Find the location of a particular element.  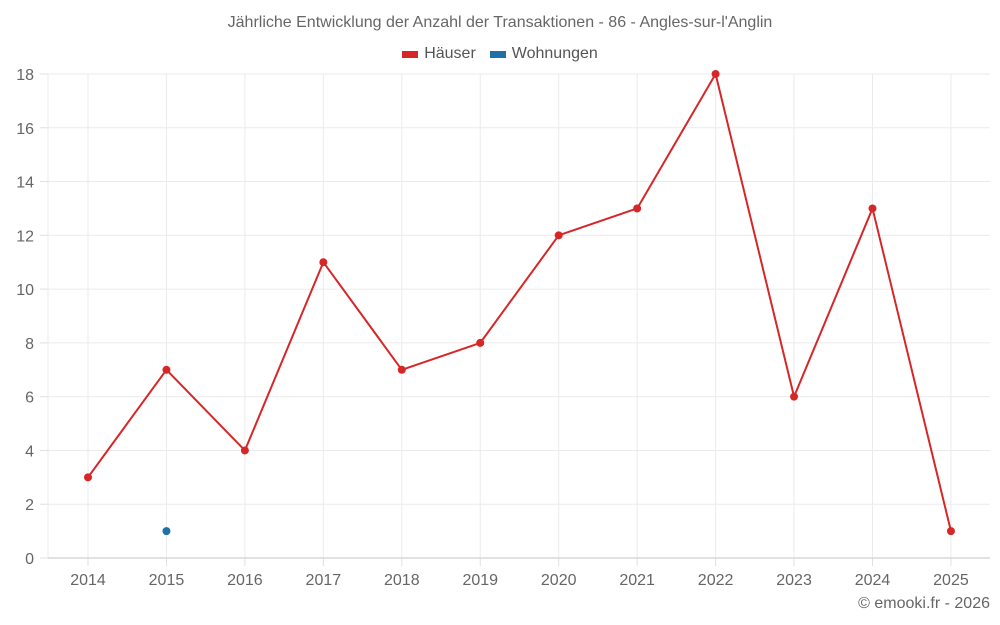

x-tick-label: 2025 is located at coordinates (951, 580).